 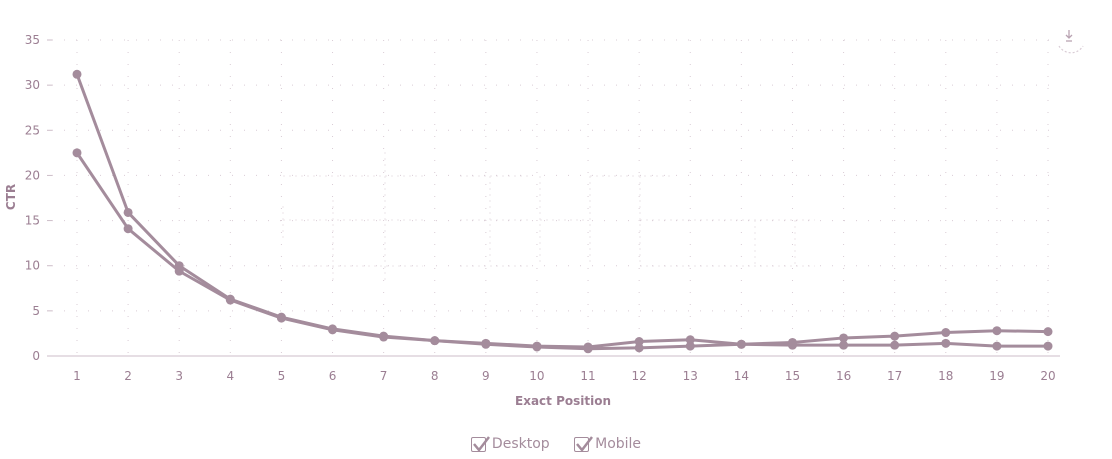 What do you see at coordinates (32, 266) in the screenshot?
I see `y-tick-label: 10` at bounding box center [32, 266].